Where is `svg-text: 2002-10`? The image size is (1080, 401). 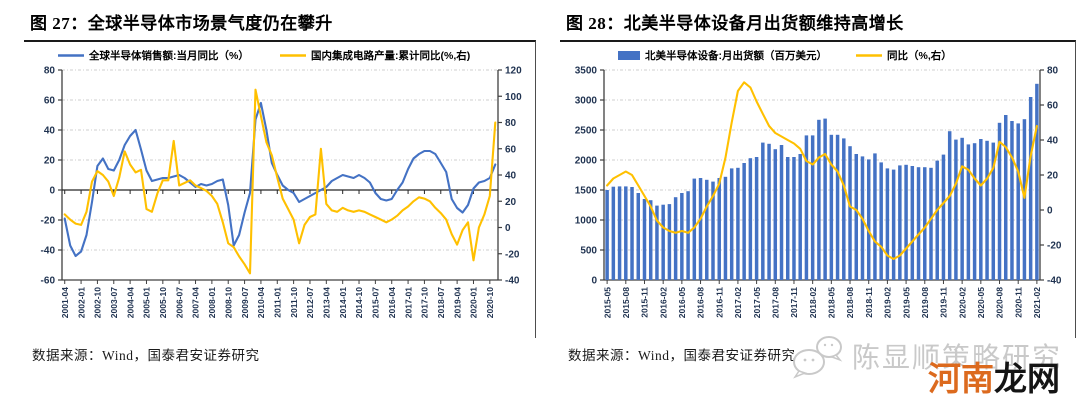 svg-text: 2002-10 is located at coordinates (98, 302).